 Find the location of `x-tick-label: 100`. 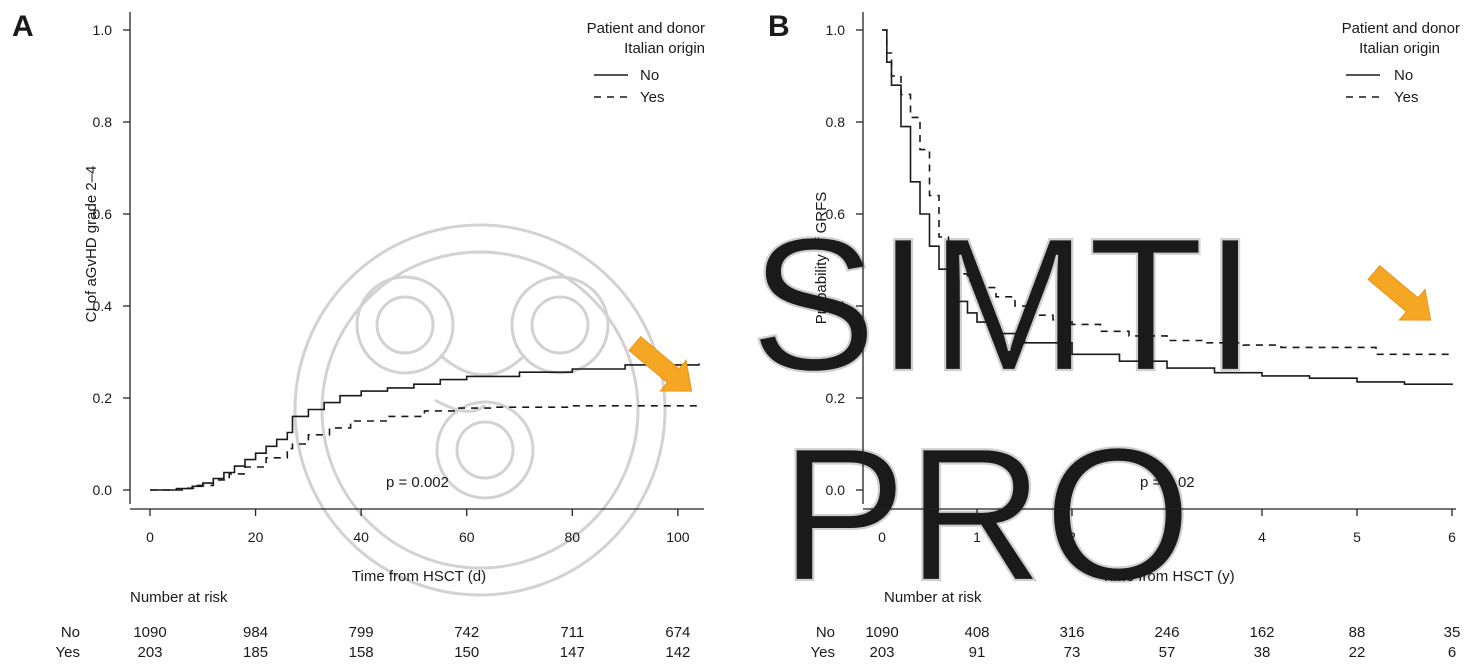

x-tick-label: 100 is located at coordinates (678, 537).